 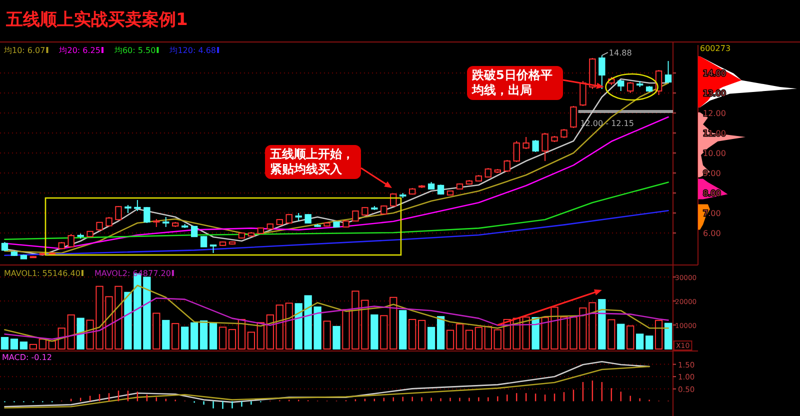 I want to click on annotation: 跌破5日价格平均线，出局, so click(x=515, y=83).